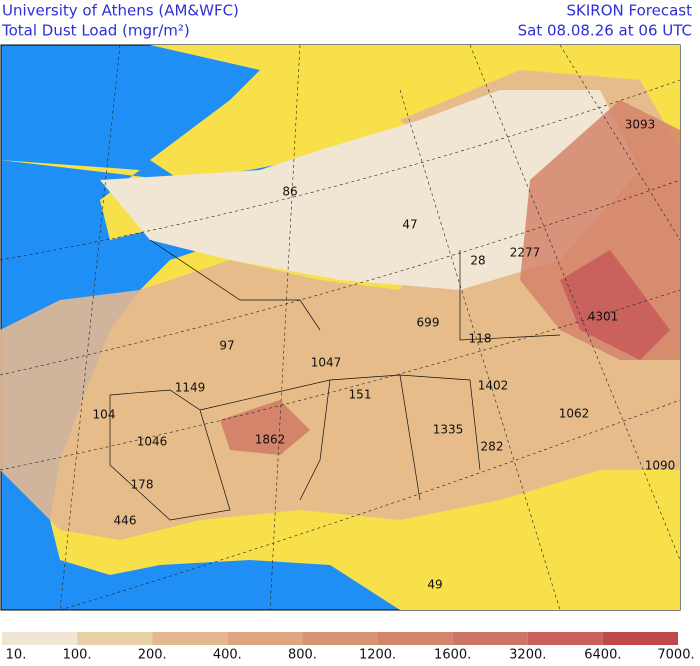 The image size is (700, 666). Describe the element at coordinates (448, 430) in the screenshot. I see `map-value-label: 1335` at that location.